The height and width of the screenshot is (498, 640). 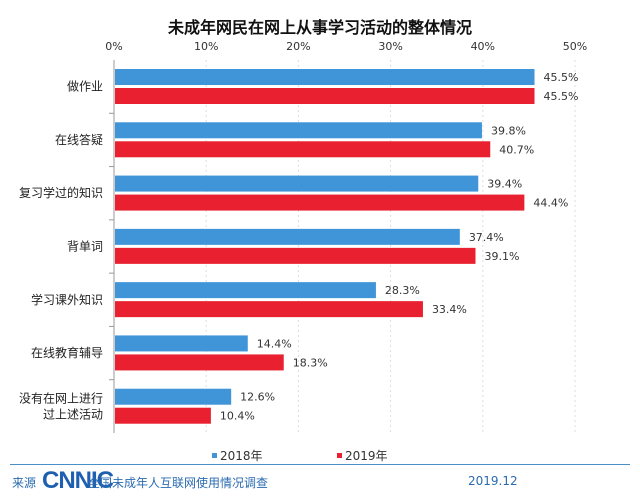 I want to click on category-label: 过上述活动, so click(x=73, y=414).